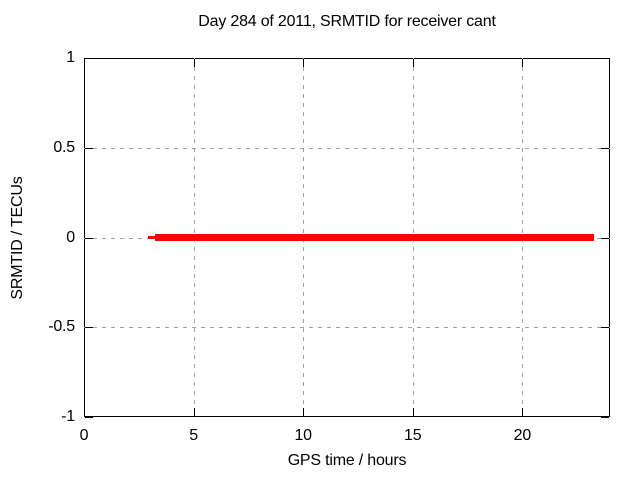 This screenshot has width=640, height=480. I want to click on x-tick-label: 10, so click(303, 435).